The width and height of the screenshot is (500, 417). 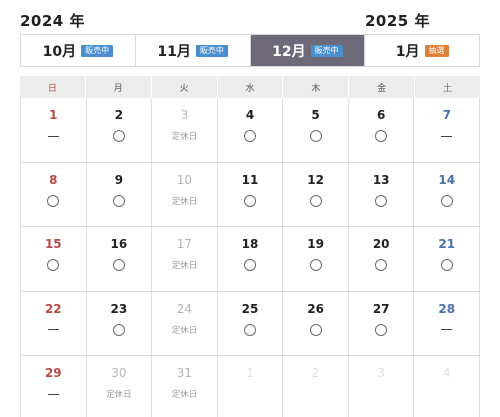 What do you see at coordinates (436, 50) in the screenshot?
I see `lottery-status-badge: 抽選` at bounding box center [436, 50].